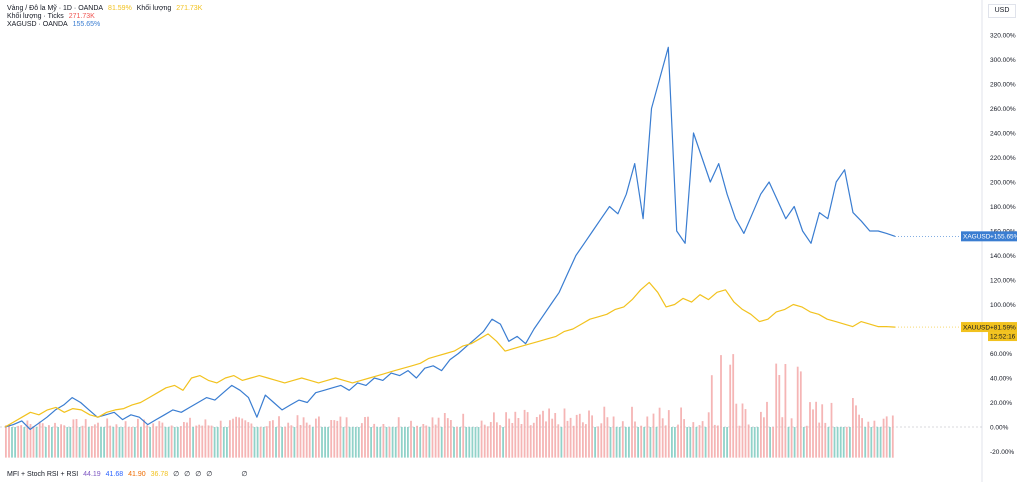 This screenshot has height=482, width=1024. I want to click on xau-price-tag-countdown: 12:52:16, so click(1003, 337).